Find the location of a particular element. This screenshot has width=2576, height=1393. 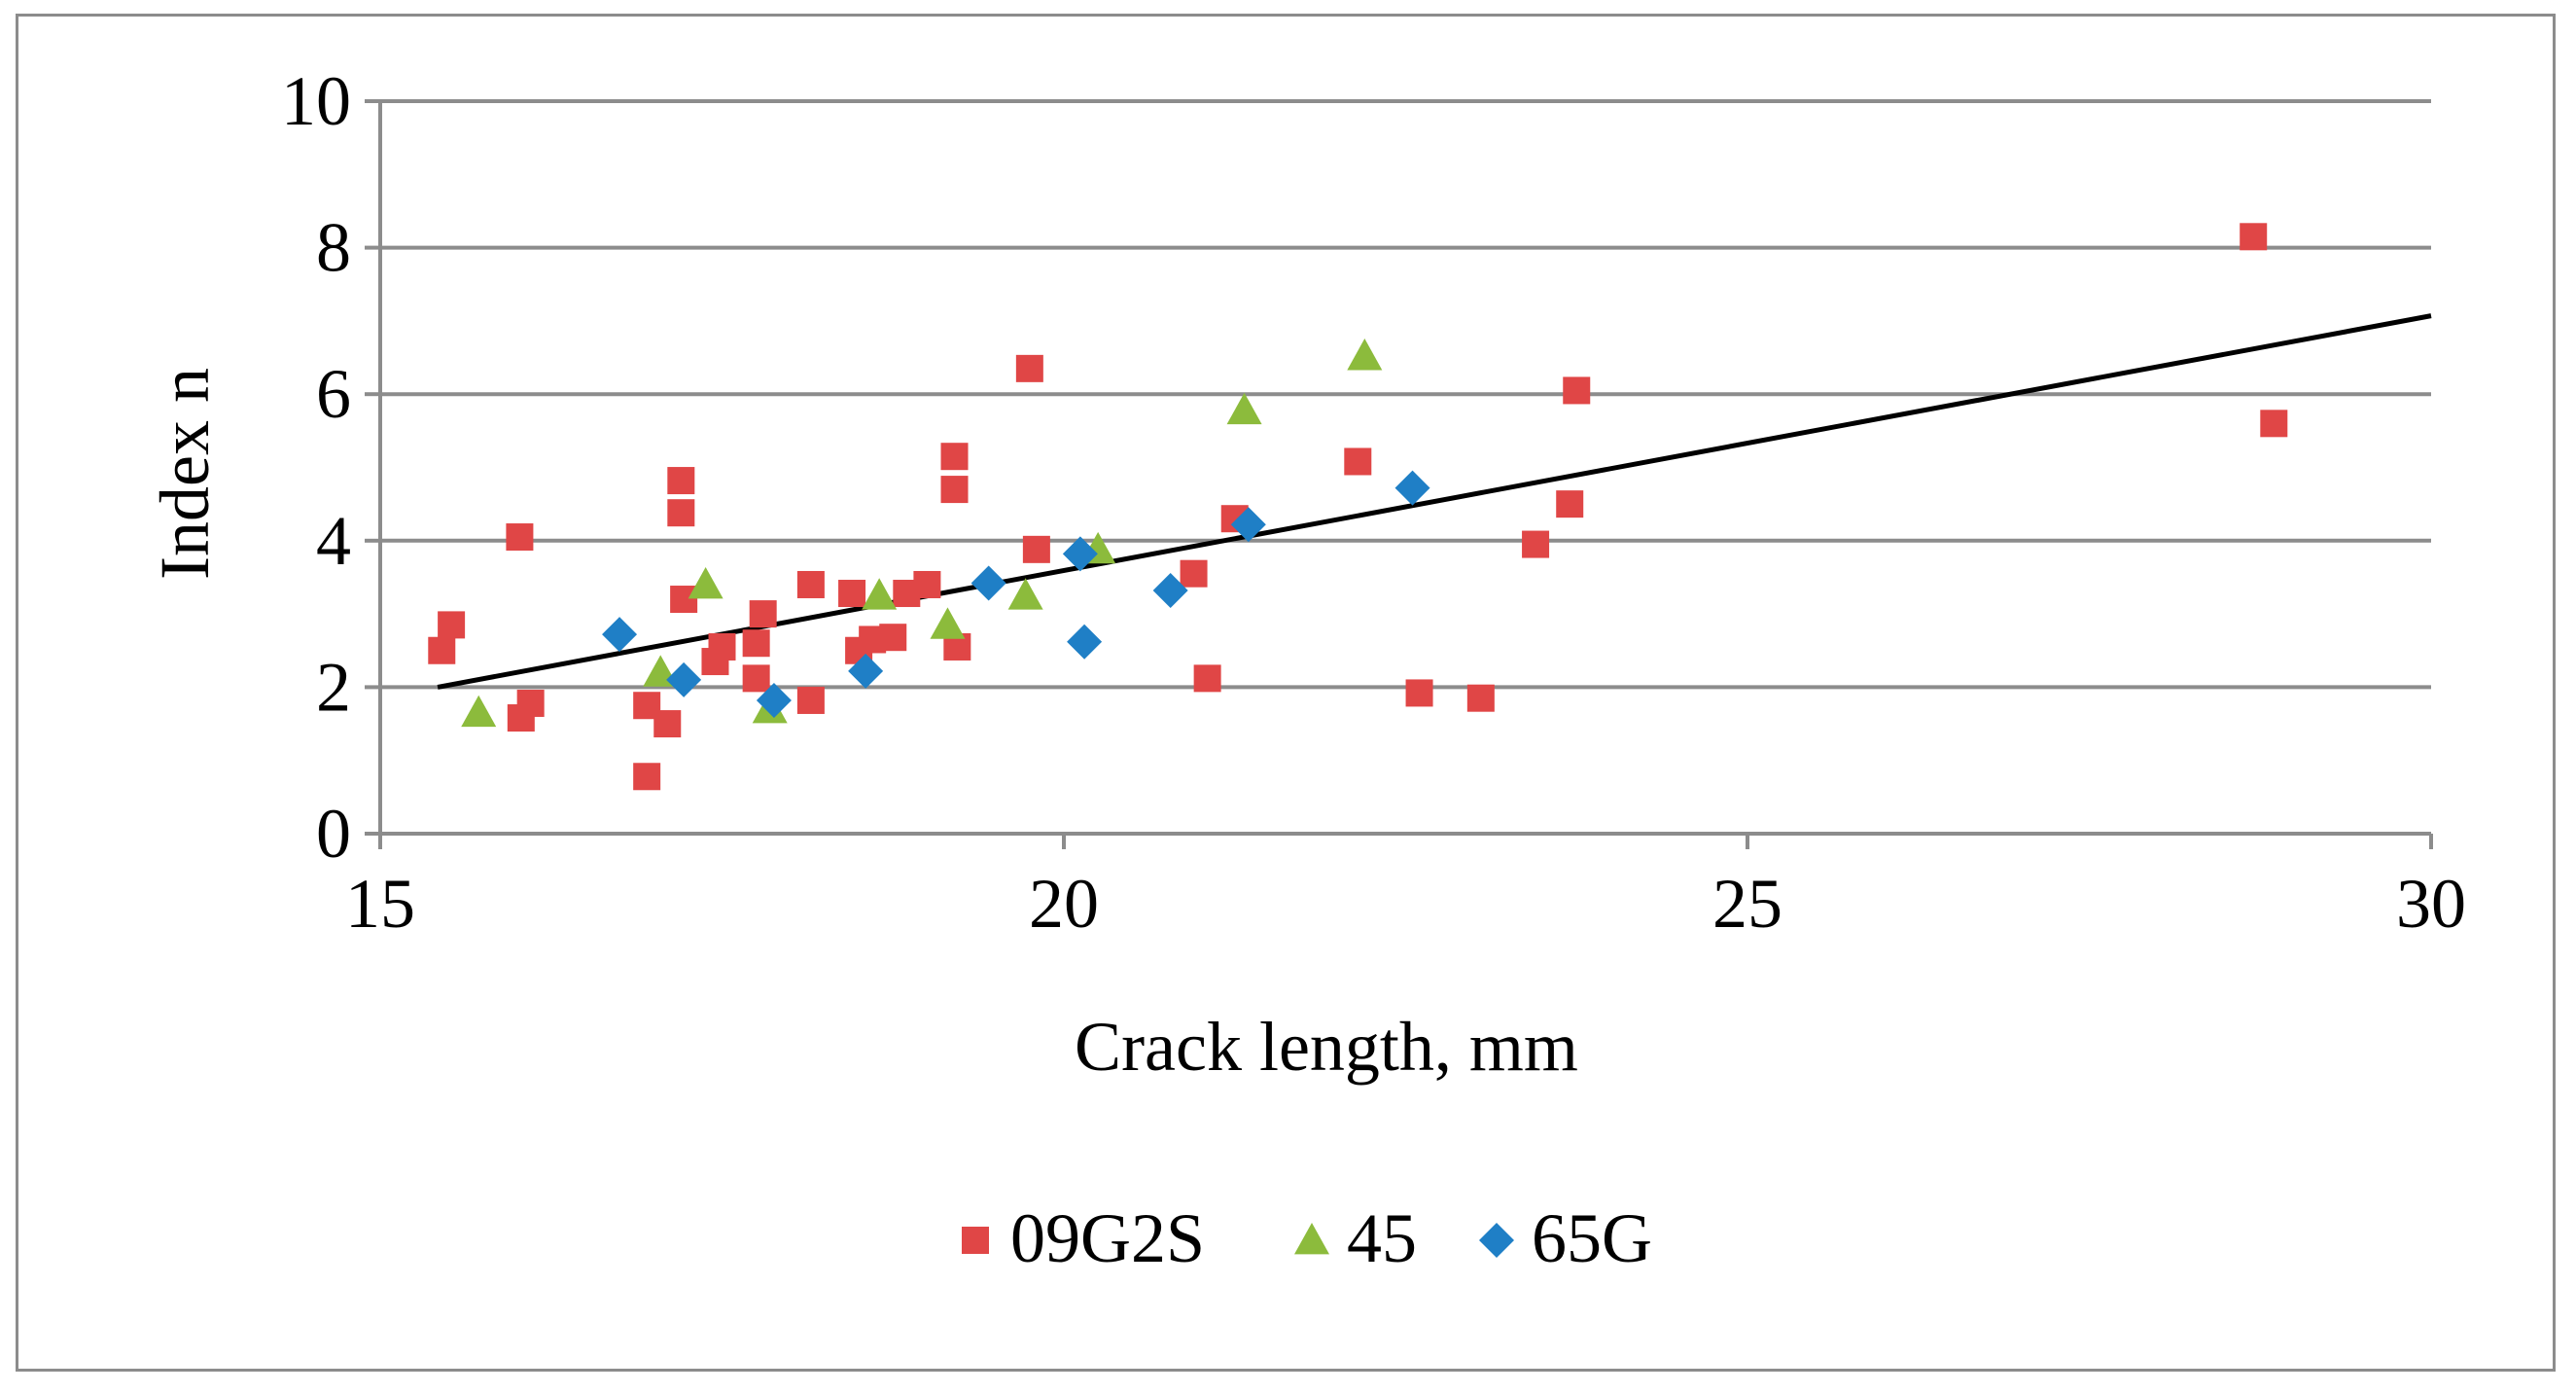

legend-label-45: 45 is located at coordinates (1382, 1238).